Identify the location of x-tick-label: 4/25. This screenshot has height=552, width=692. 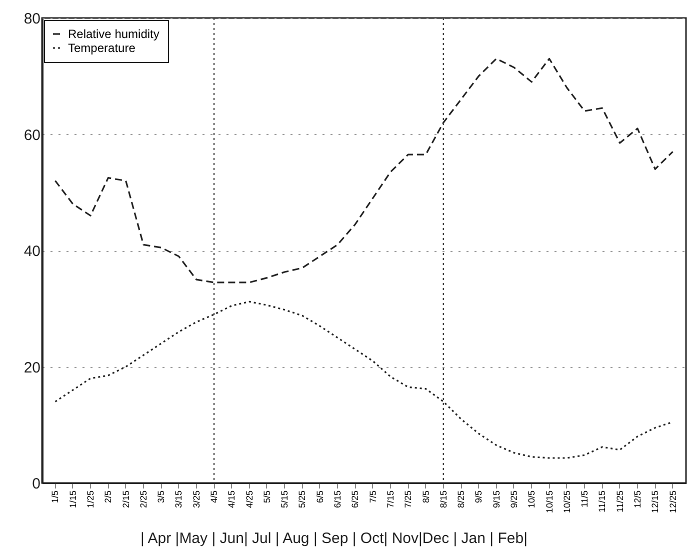
(249, 499).